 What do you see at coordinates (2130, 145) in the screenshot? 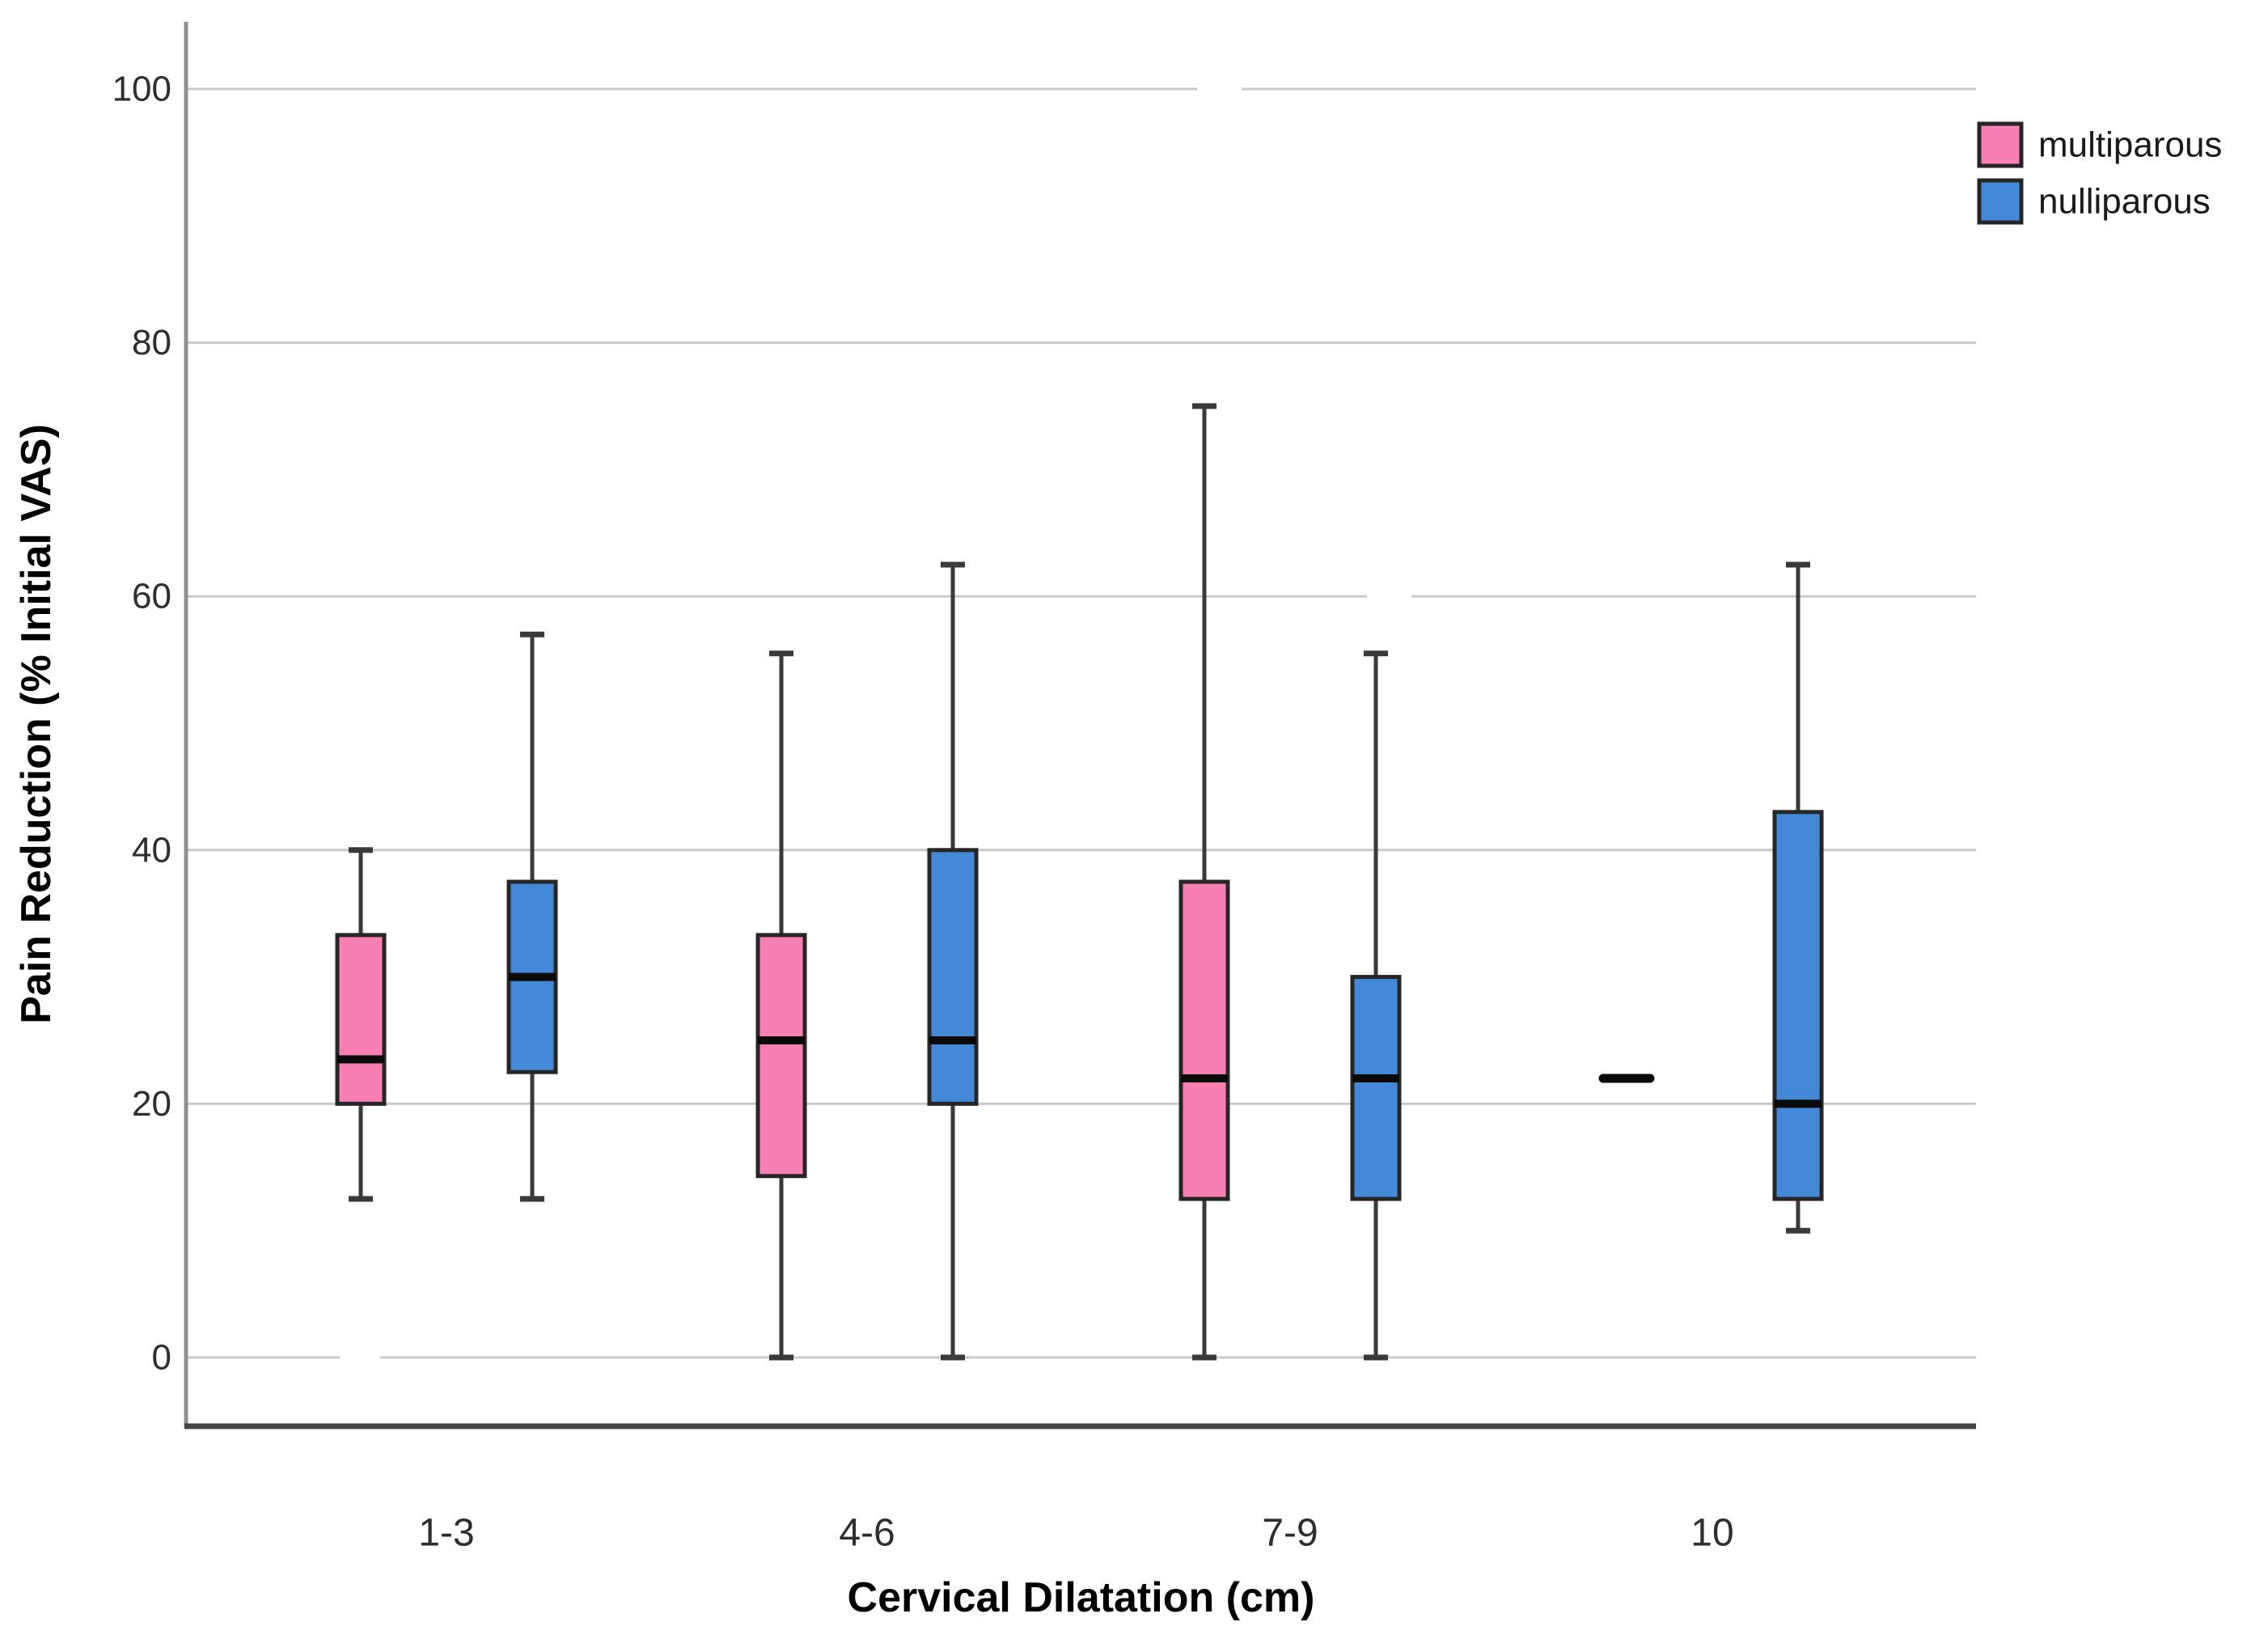
I see `legend-label-multiparous: multiparous` at bounding box center [2130, 145].